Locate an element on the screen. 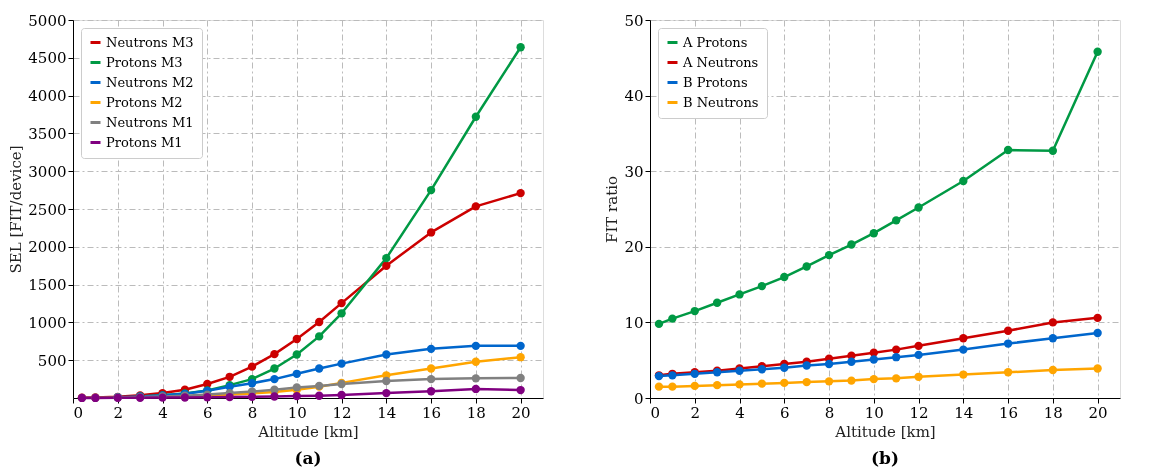 The width and height of the screenshot is (1155, 474). legend-label: Protons M1 is located at coordinates (144, 142).